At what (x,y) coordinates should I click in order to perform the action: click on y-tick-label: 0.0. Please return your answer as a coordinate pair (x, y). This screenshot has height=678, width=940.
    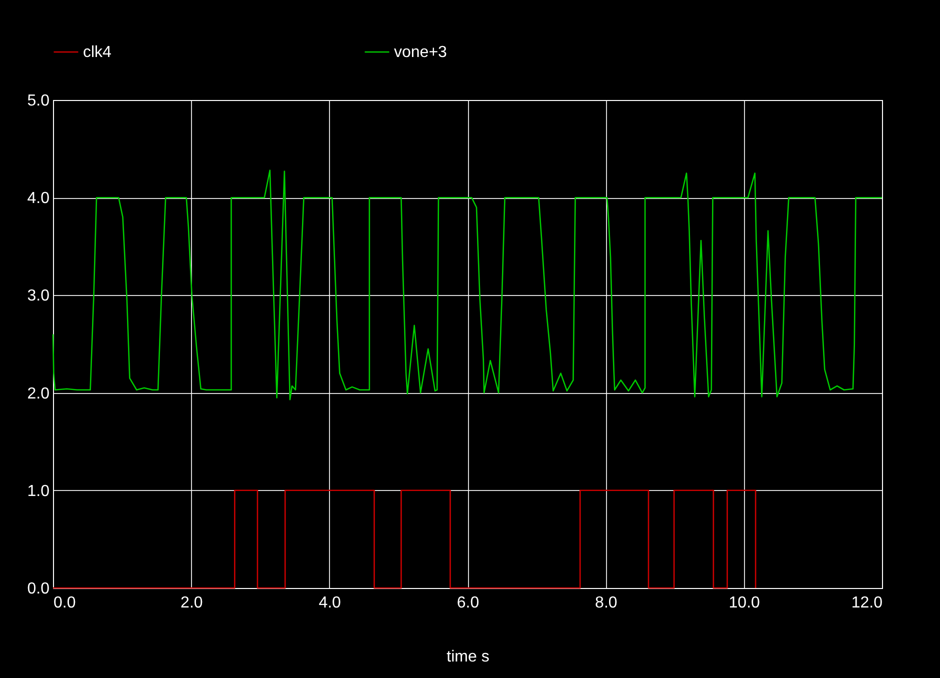
    Looking at the image, I should click on (38, 589).